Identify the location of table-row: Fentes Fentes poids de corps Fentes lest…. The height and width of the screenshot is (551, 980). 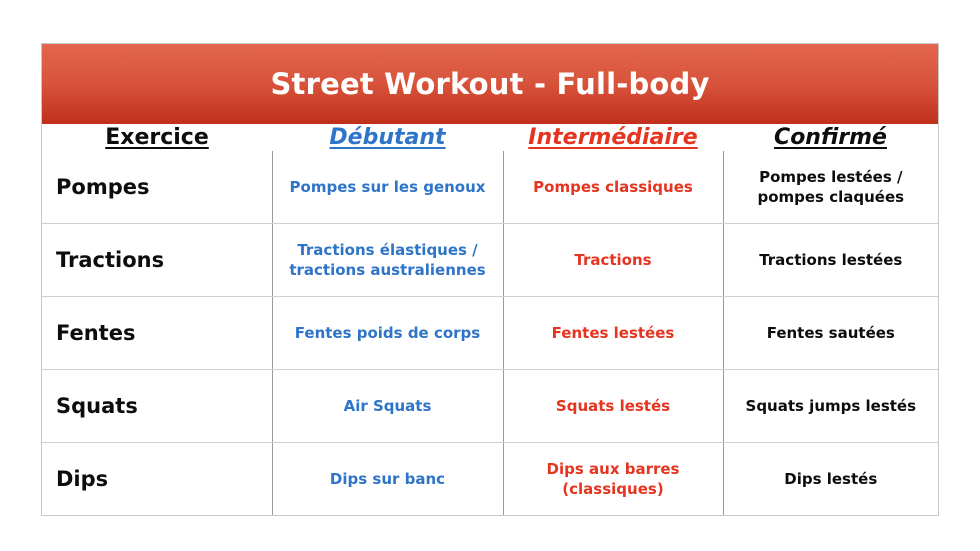
(490, 333).